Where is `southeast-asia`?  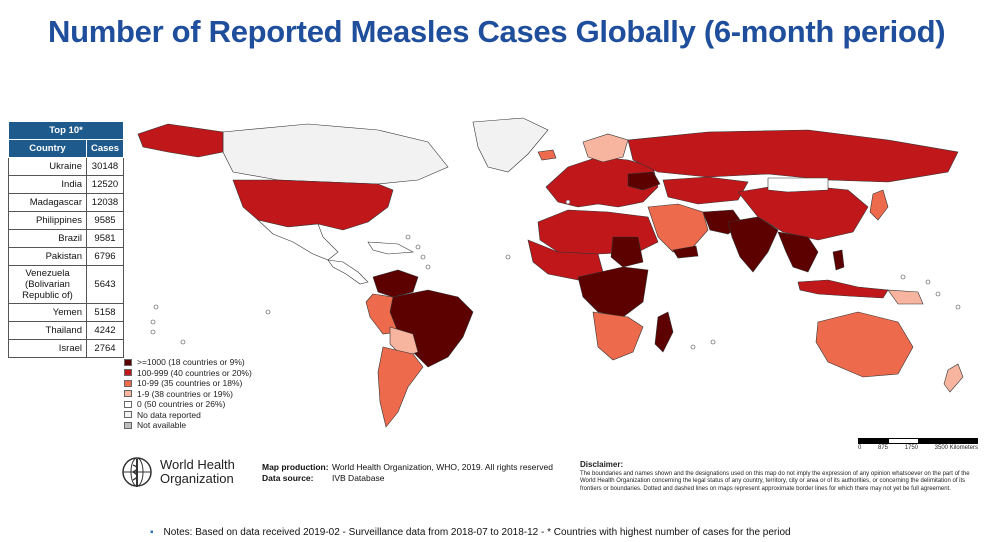 southeast-asia is located at coordinates (798, 252).